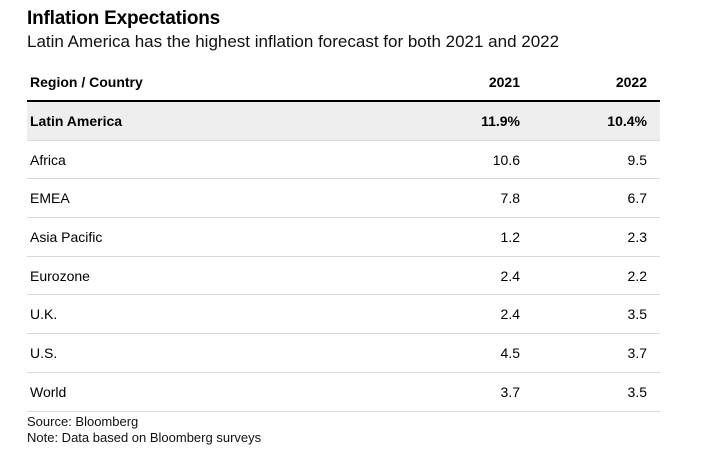 The image size is (703, 453). Describe the element at coordinates (124, 18) in the screenshot. I see `chart-title: Inflation Expectations` at that location.